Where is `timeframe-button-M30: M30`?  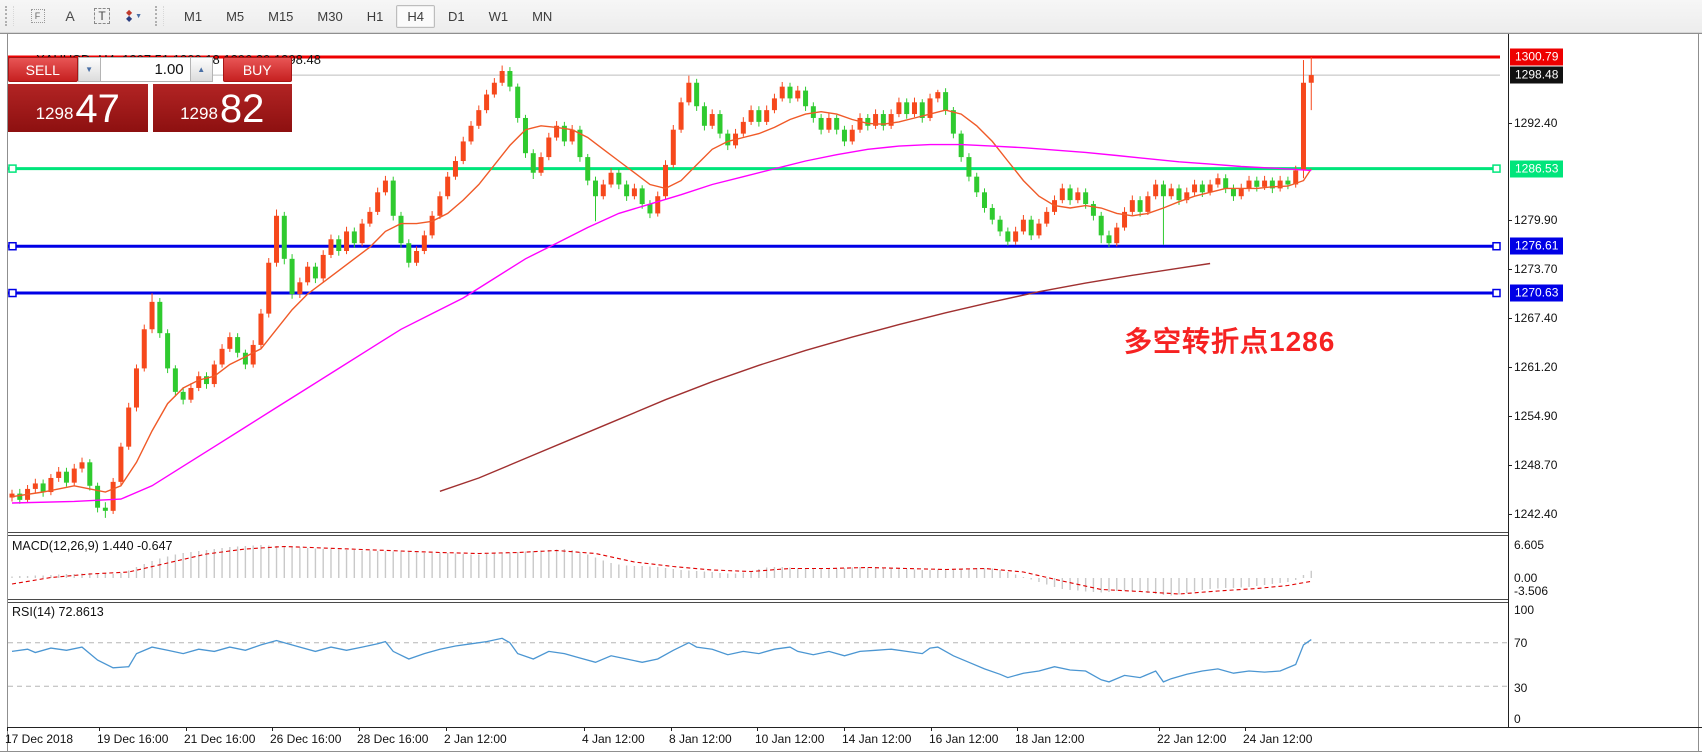
timeframe-button-M30: M30 is located at coordinates (330, 16).